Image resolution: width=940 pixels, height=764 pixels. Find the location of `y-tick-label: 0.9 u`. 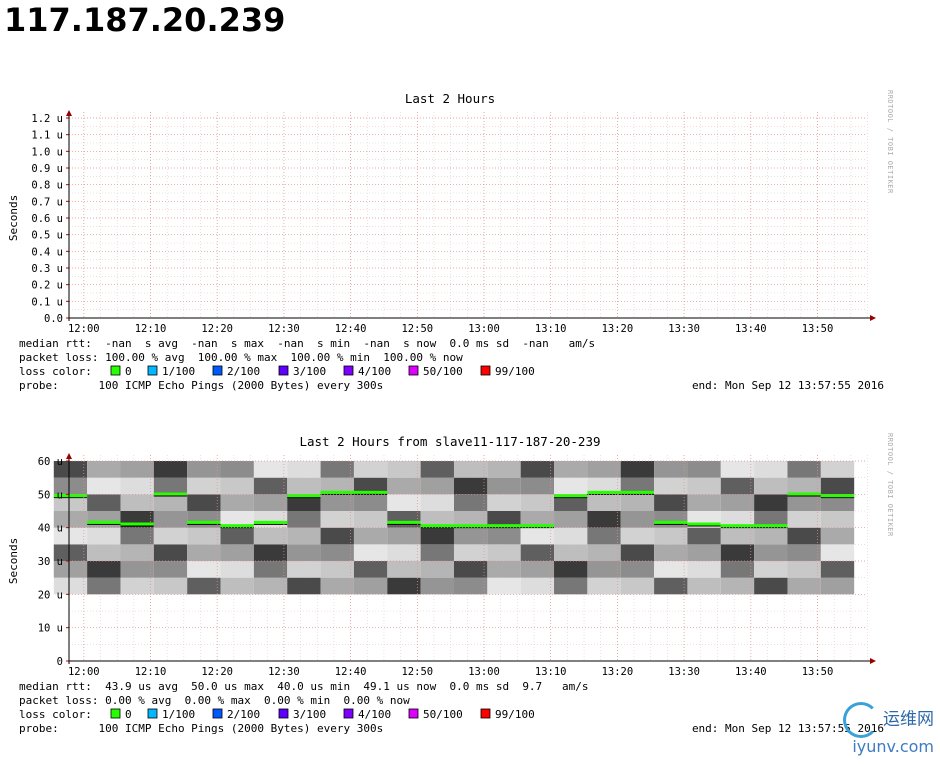

y-tick-label: 0.9 u is located at coordinates (47, 169).